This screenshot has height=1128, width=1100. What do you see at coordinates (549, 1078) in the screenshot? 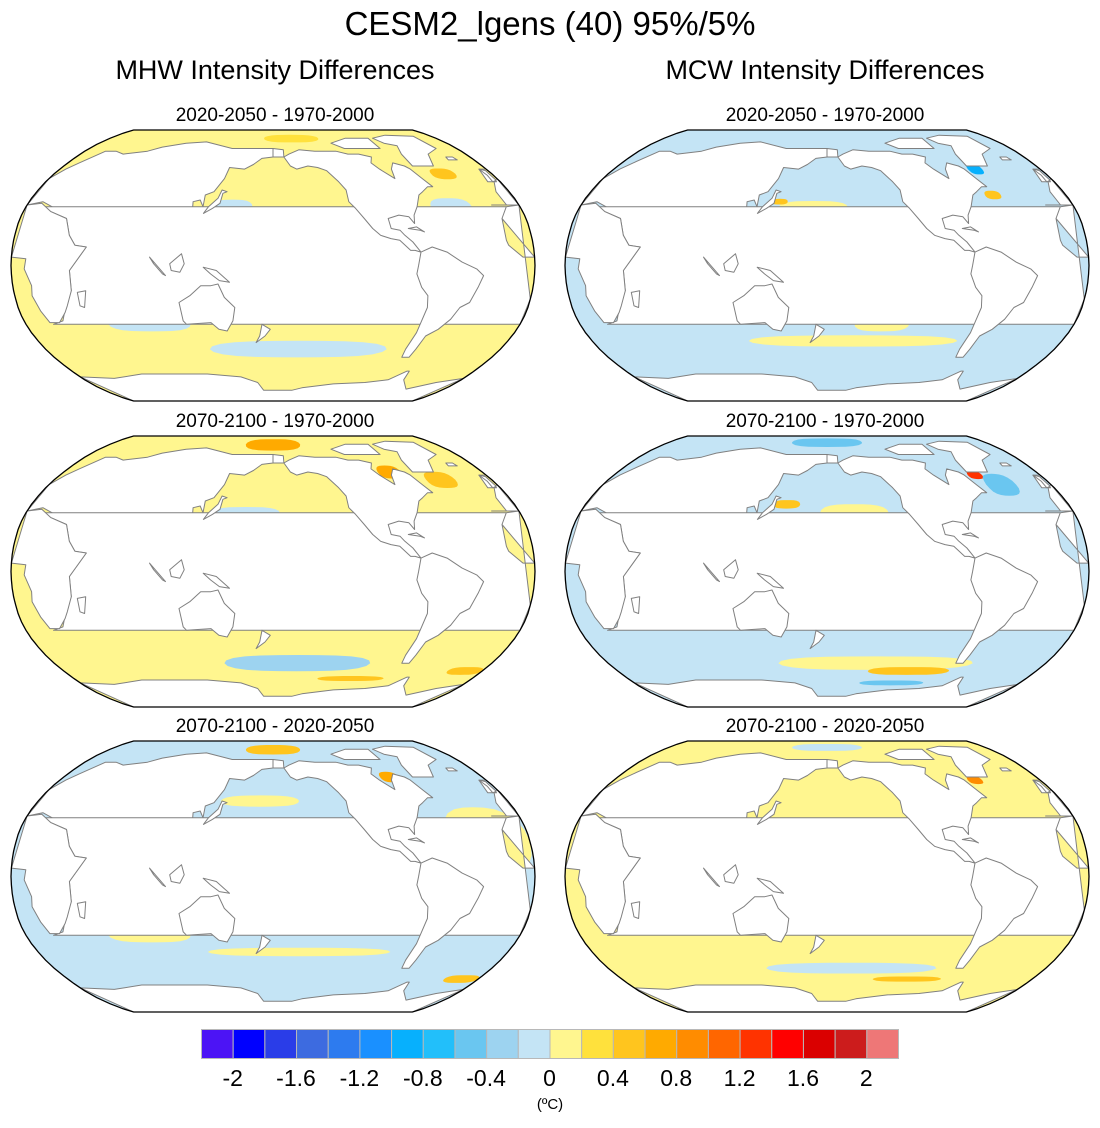
I see `colorbar-tick-label: 0` at bounding box center [549, 1078].